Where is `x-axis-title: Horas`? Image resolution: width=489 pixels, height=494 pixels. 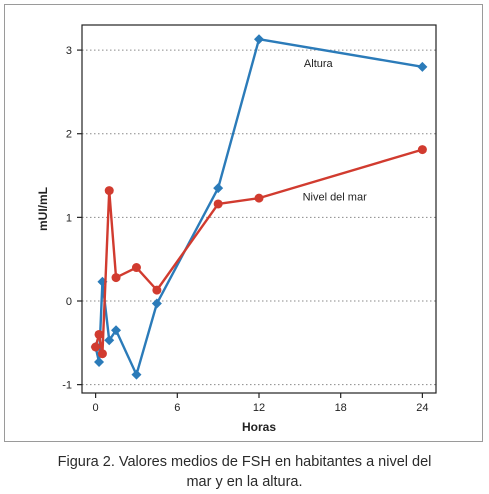 x-axis-title: Horas is located at coordinates (259, 427).